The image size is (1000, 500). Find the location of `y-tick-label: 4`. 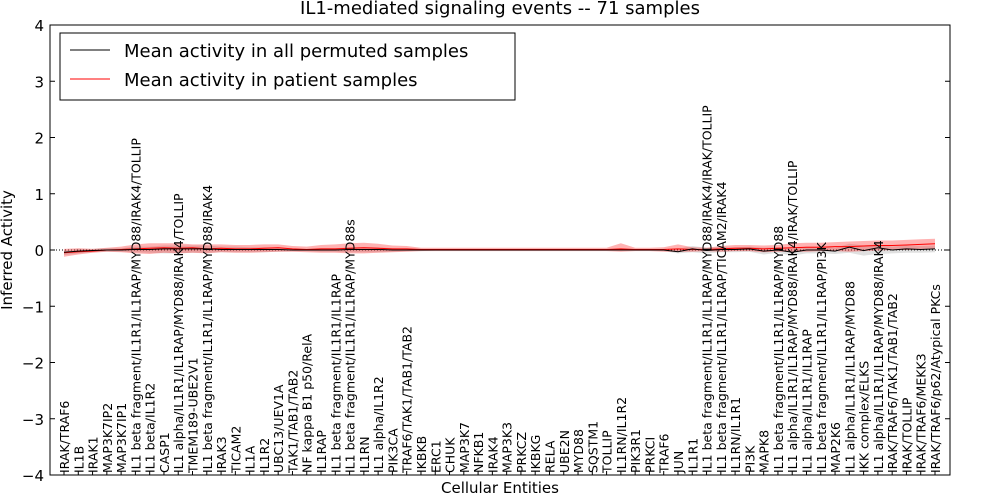

y-tick-label: 4 is located at coordinates (39, 26).